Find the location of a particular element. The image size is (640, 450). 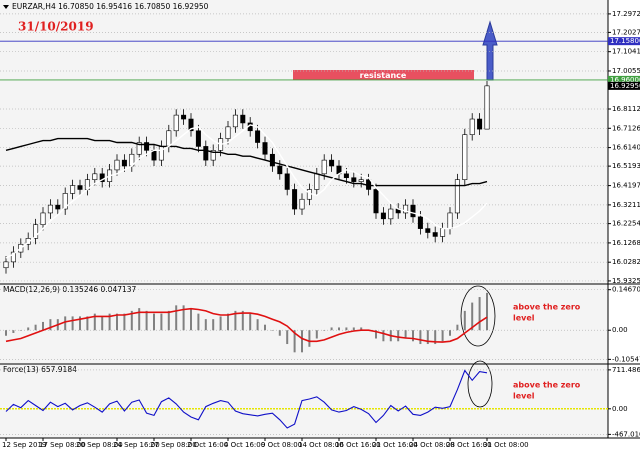

y-tick-label: 16.02828 is located at coordinates (626, 262).